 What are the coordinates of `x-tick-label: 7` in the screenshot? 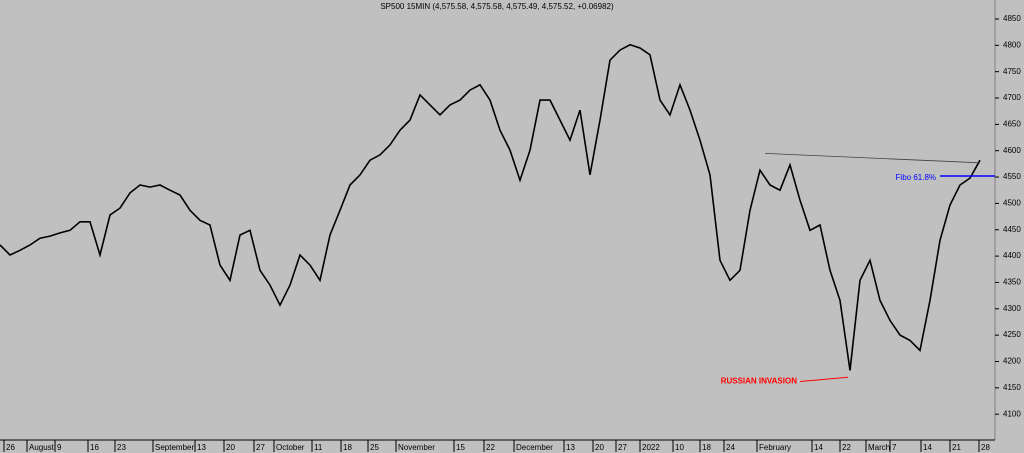 It's located at (894, 447).